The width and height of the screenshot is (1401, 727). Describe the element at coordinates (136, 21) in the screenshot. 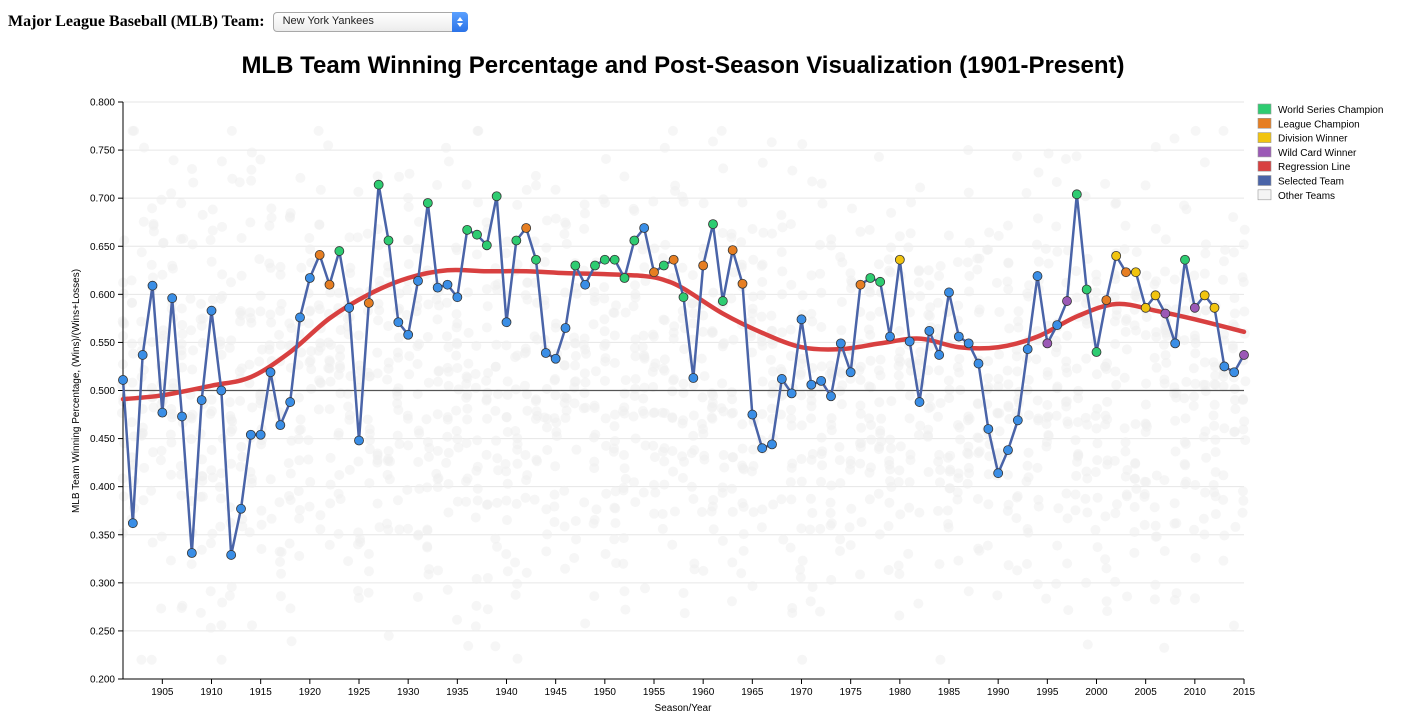

I see `team-select-label: Major League Baseball (MLB) Team:` at that location.